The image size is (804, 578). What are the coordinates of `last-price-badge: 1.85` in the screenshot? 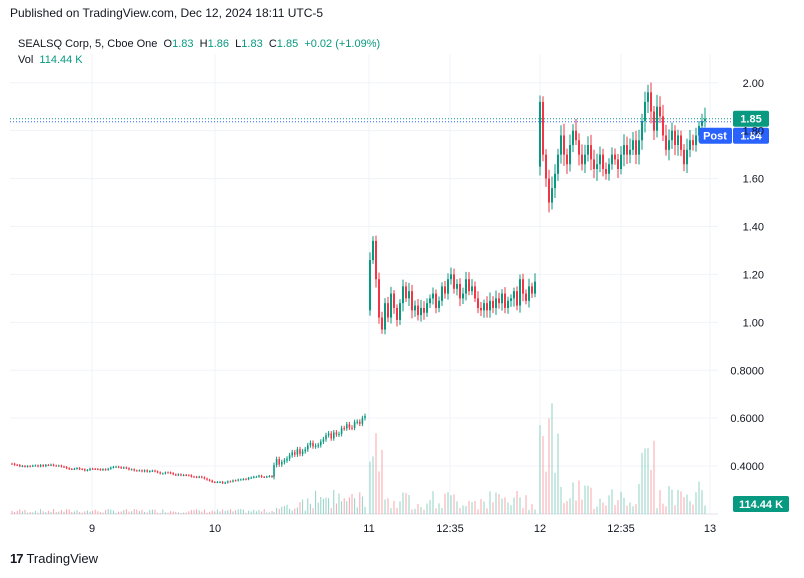 It's located at (751, 118).